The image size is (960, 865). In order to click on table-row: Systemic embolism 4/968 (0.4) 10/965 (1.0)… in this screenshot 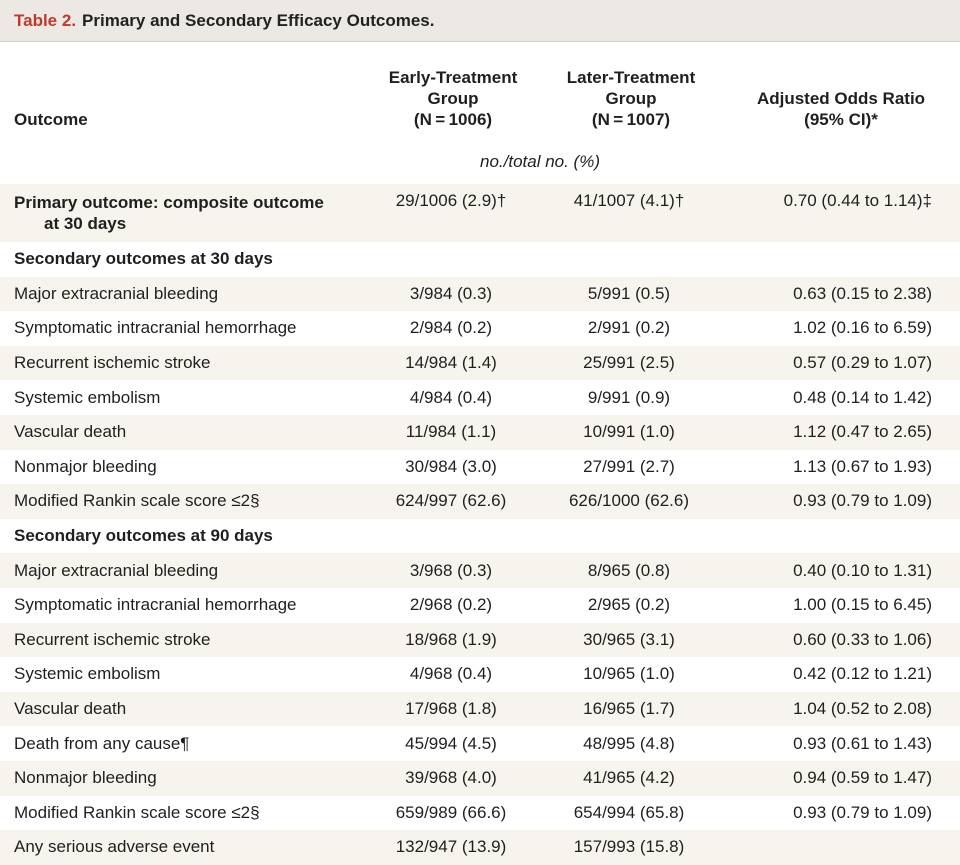, I will do `click(480, 674)`.